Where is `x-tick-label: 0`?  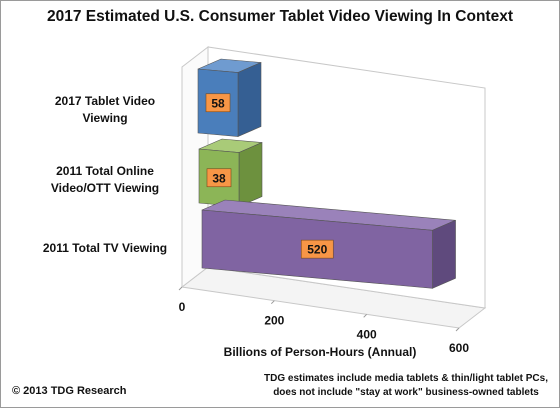
x-tick-label: 0 is located at coordinates (182, 307).